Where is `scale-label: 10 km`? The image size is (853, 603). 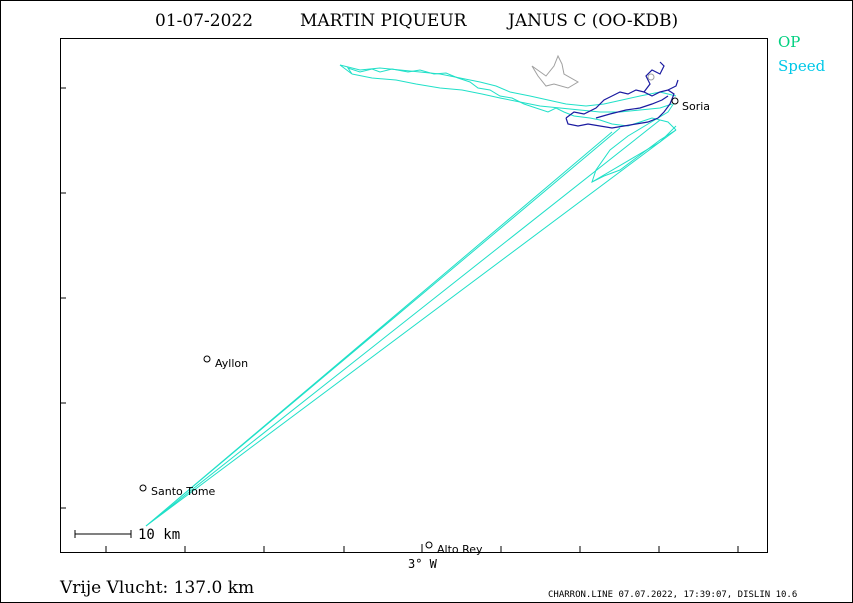 scale-label: 10 km is located at coordinates (159, 535).